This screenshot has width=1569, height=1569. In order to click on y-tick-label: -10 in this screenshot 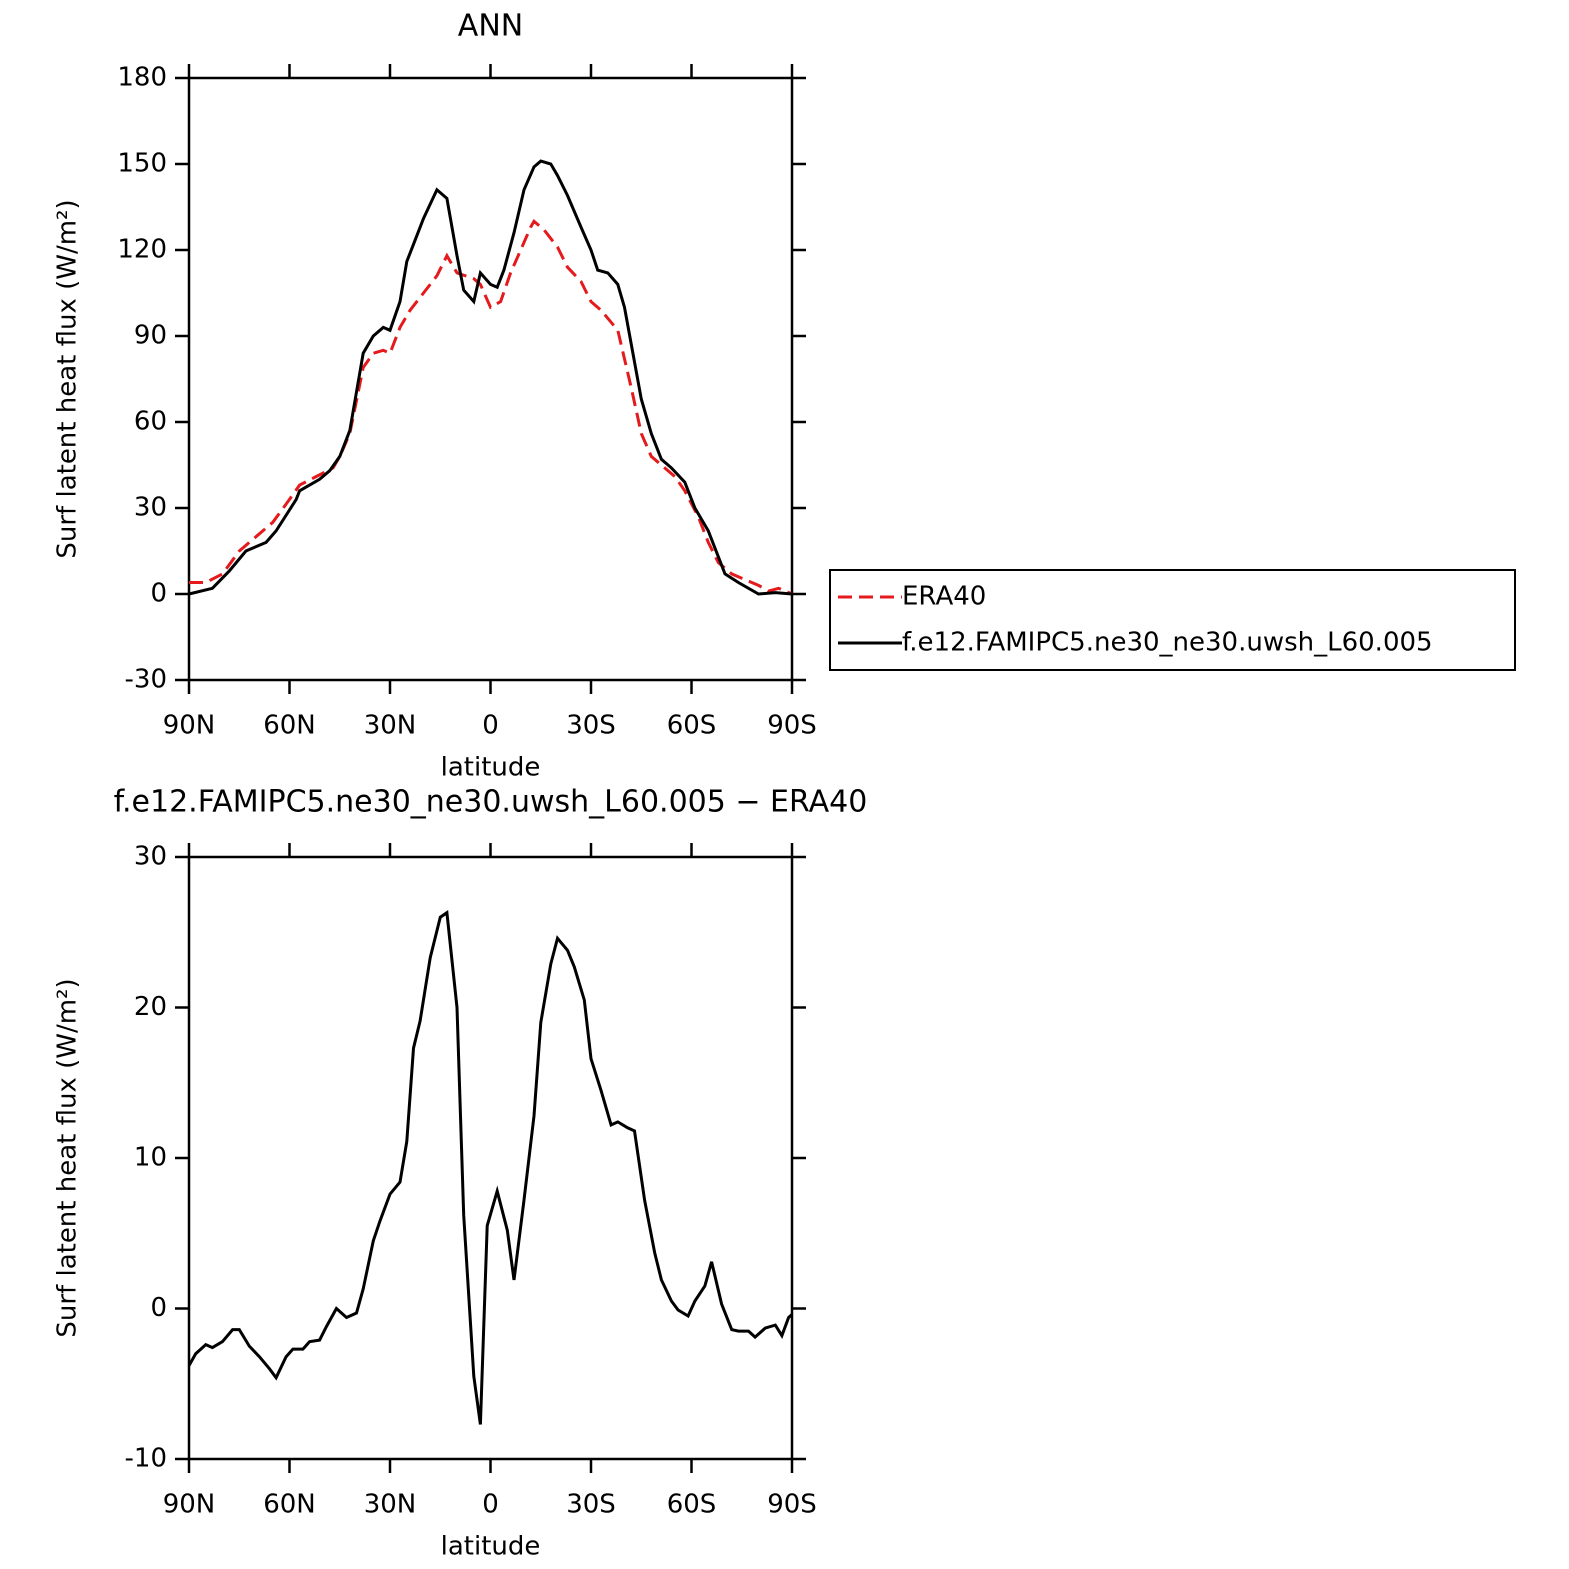, I will do `click(146, 1459)`.